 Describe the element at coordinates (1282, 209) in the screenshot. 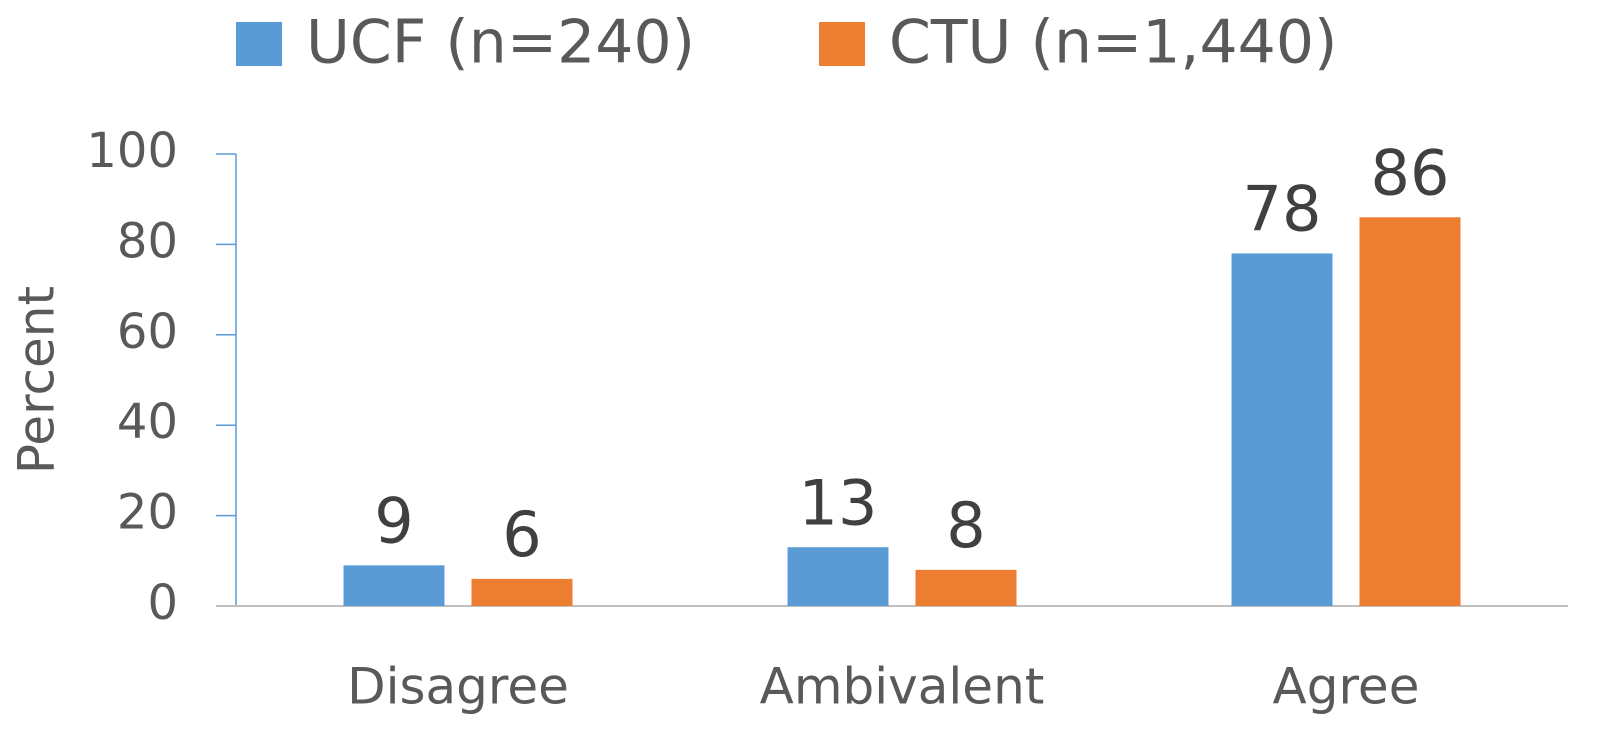

I see `data-label: 78` at that location.